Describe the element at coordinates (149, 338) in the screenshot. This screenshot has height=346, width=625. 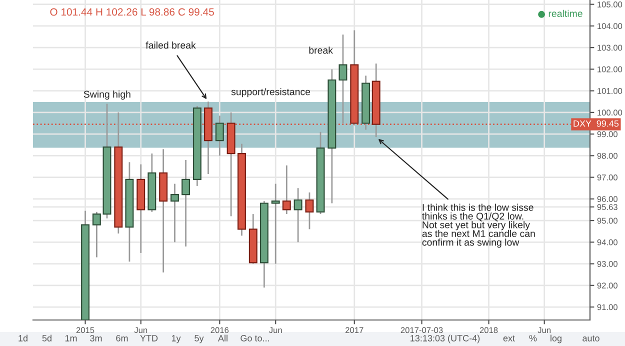
I see `text: YTD` at that location.